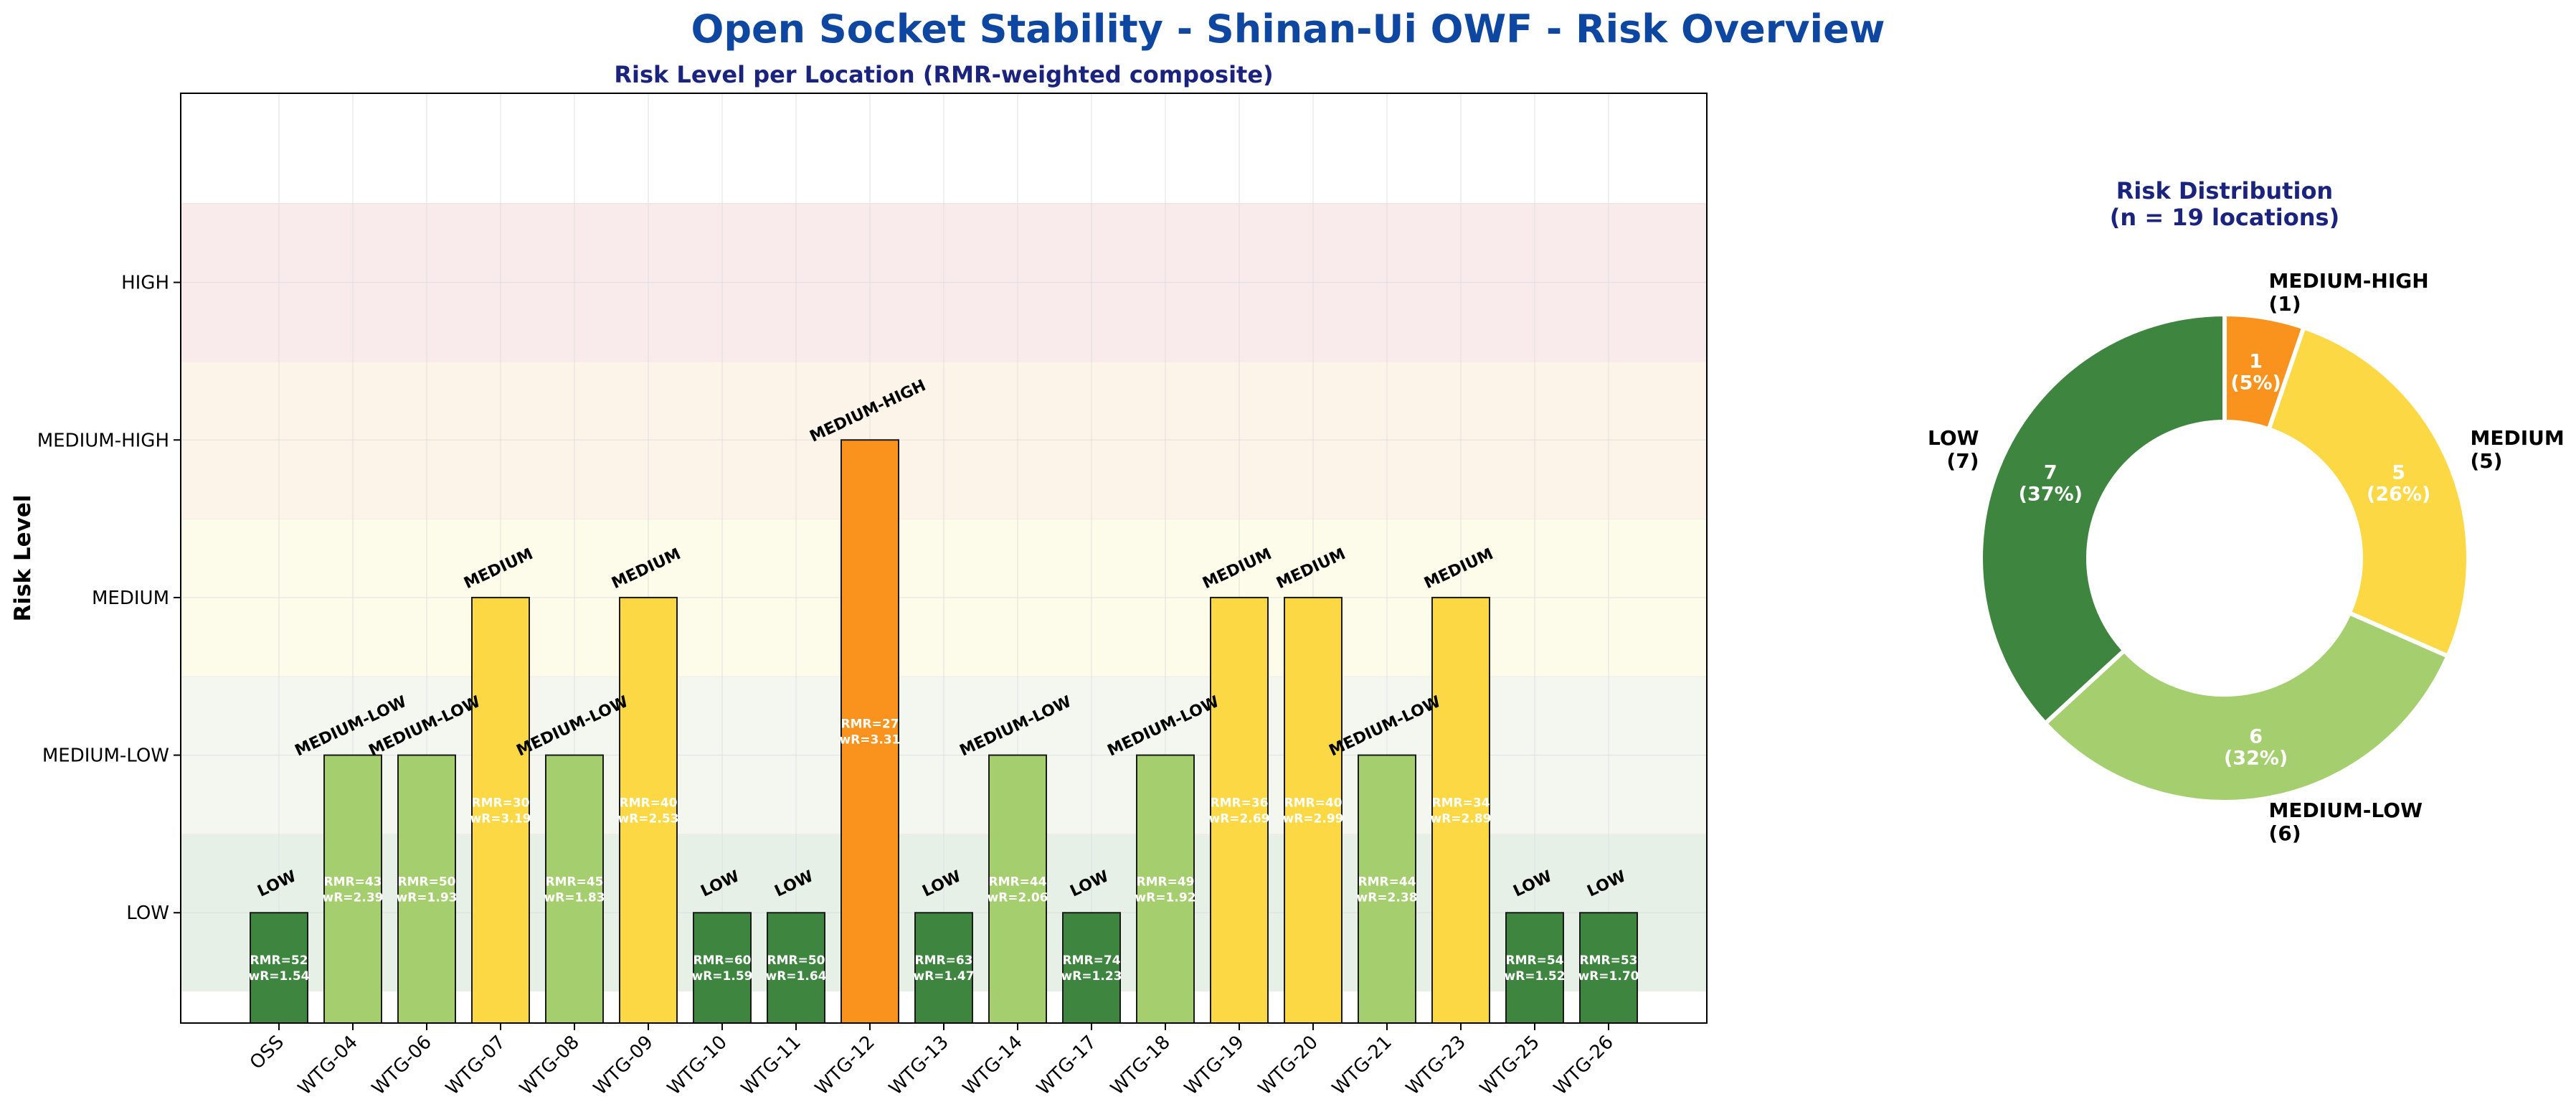  Describe the element at coordinates (574, 897) in the screenshot. I see `wr-label: wR=1.83` at that location.